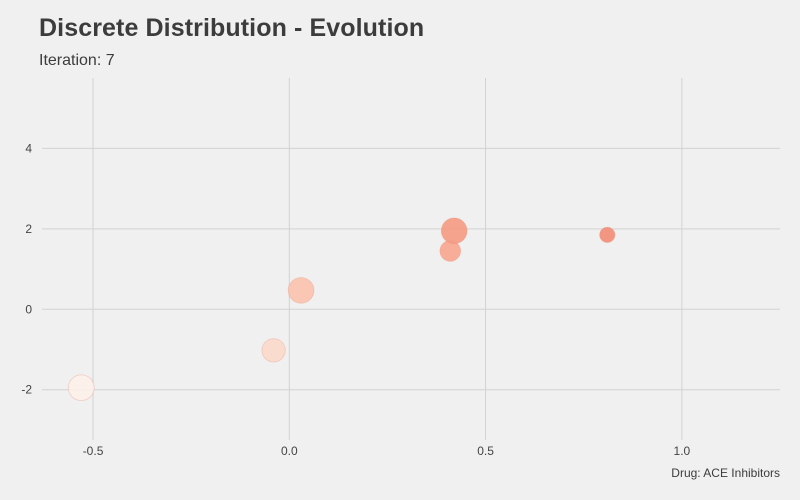  Describe the element at coordinates (28, 229) in the screenshot. I see `y-tick-label: 2` at that location.